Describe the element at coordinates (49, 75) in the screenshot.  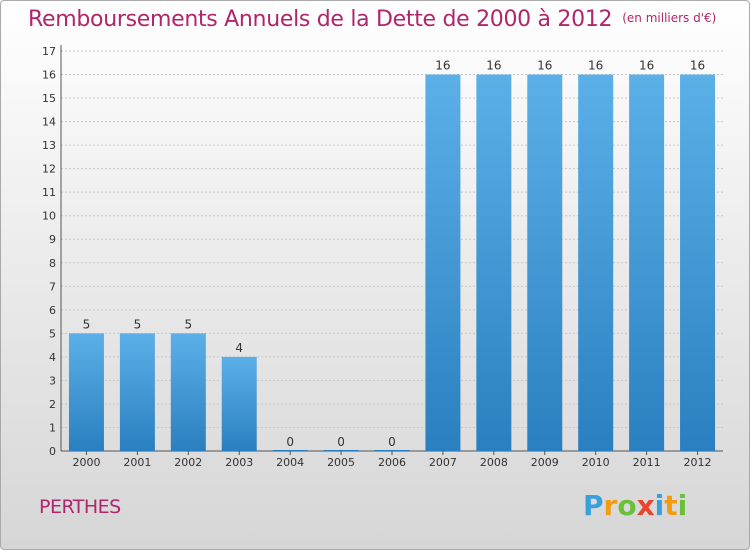
I see `y-tick-label: 16` at that location.